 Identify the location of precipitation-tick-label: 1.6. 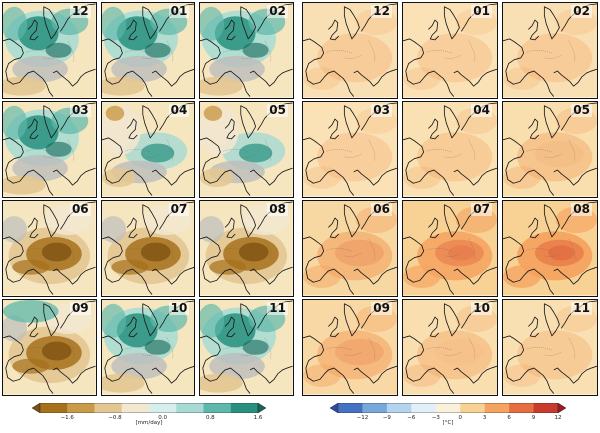
(258, 418).